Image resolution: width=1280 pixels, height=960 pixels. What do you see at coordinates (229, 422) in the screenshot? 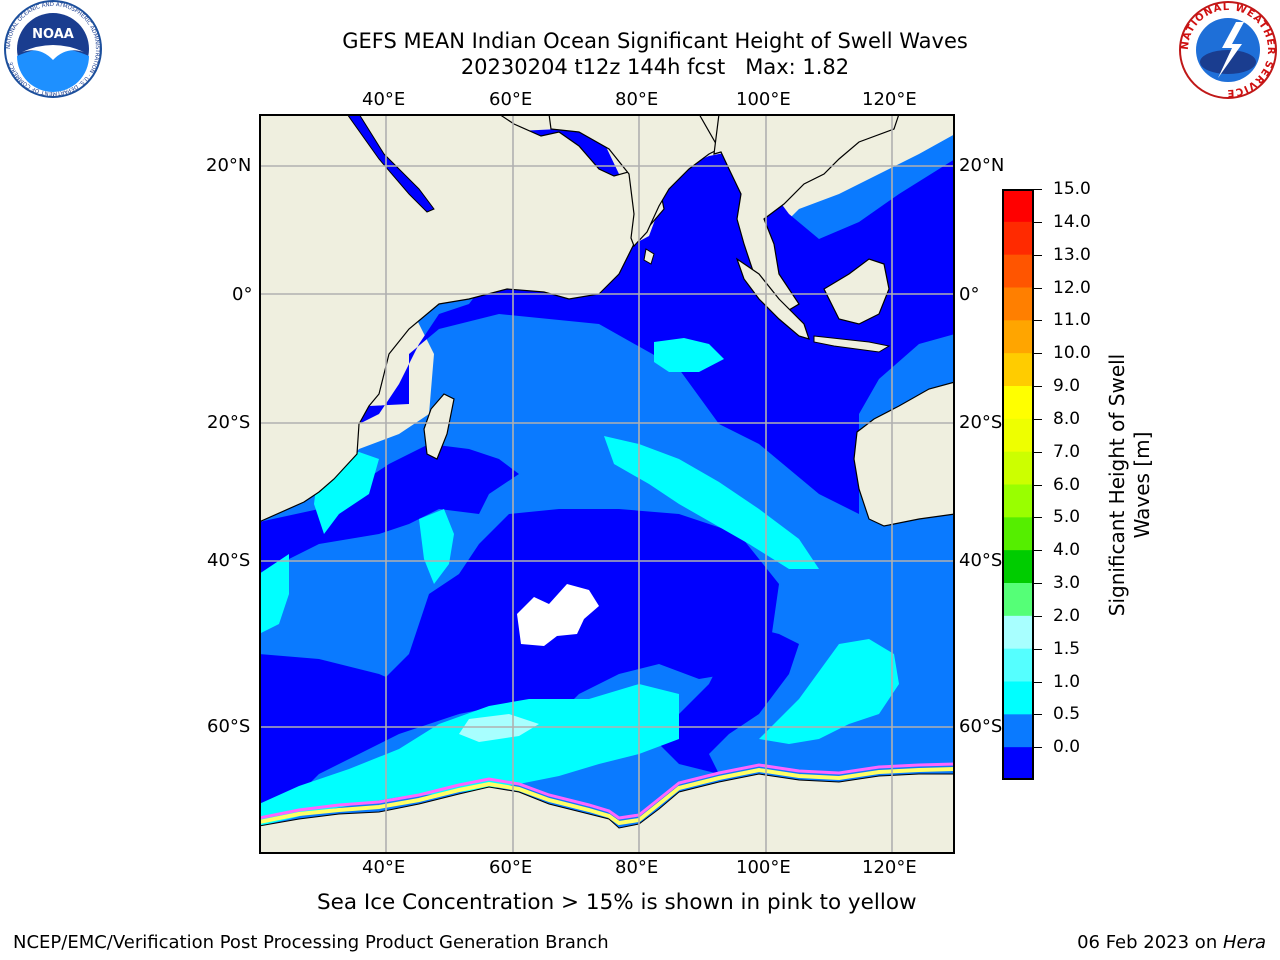
I see `lat-tick-left-20s: 20°S` at bounding box center [229, 422].